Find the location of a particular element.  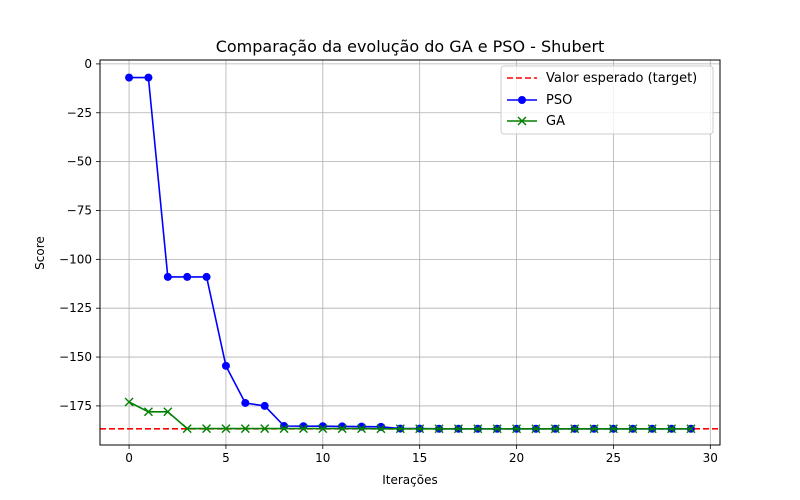

legend-target-label: Valor esperado (target) is located at coordinates (621, 78).